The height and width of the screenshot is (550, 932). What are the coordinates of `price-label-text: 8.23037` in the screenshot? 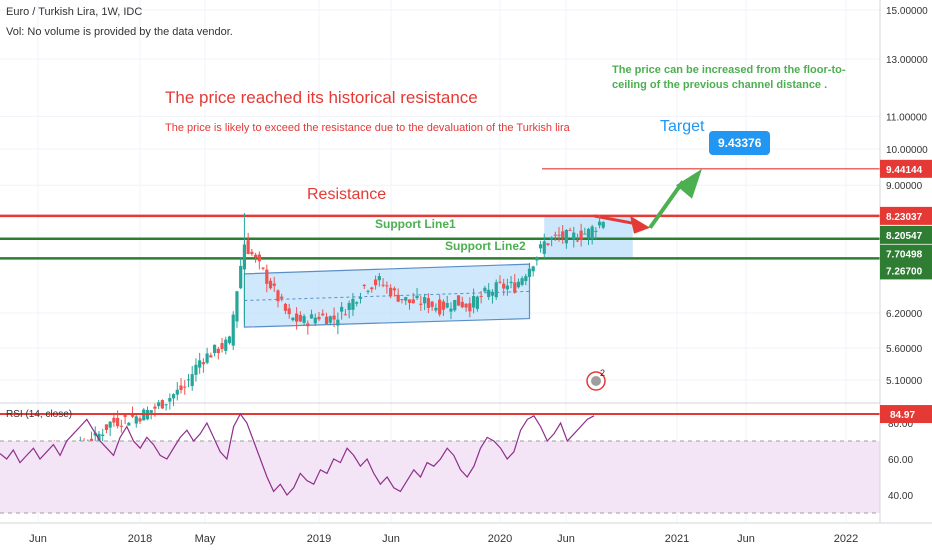 It's located at (904, 217).